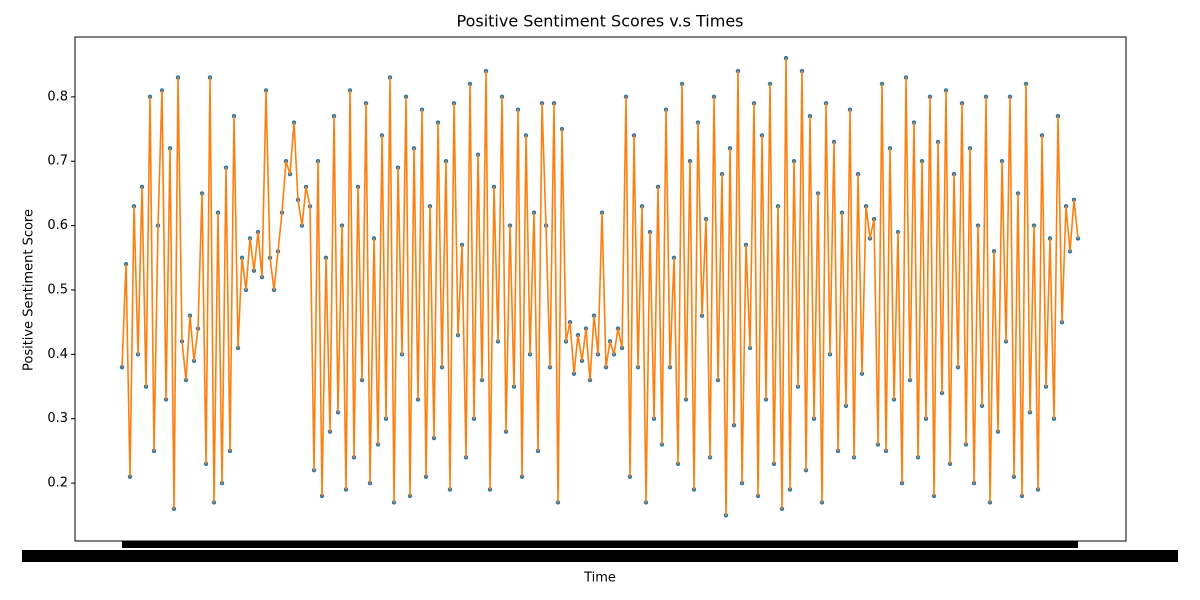 The image size is (1200, 600). What do you see at coordinates (57, 418) in the screenshot?
I see `y-tick-label: 0.3` at bounding box center [57, 418].